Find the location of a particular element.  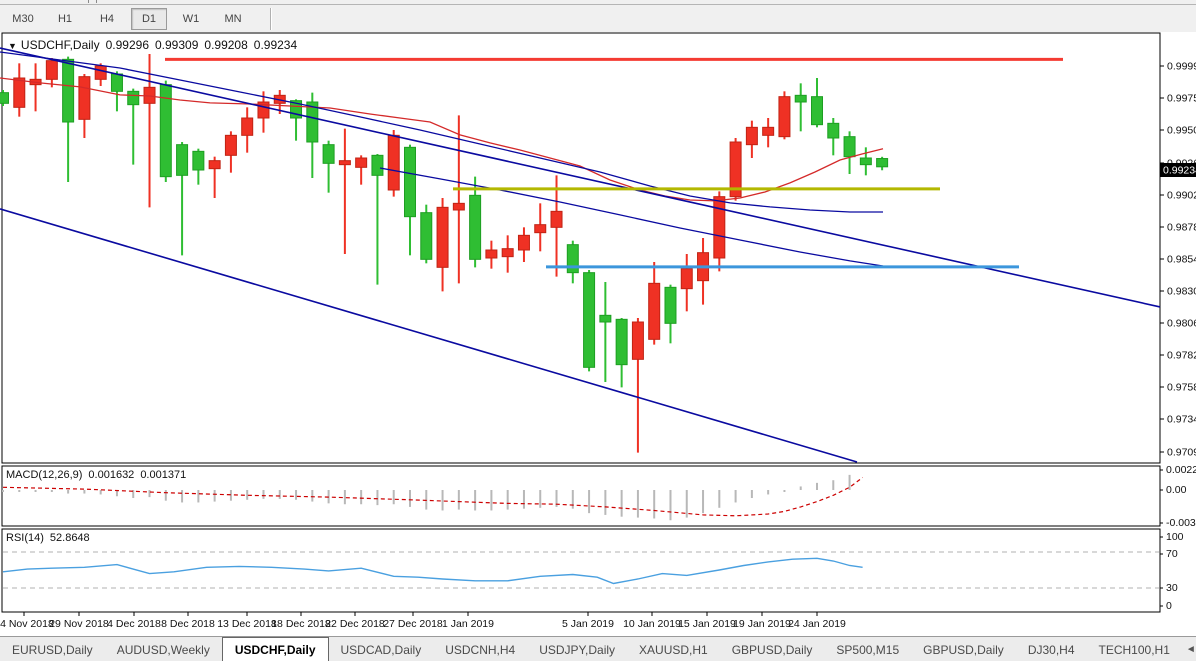

tab-scroll-nav: ◄ ► is located at coordinates (1189, 649).